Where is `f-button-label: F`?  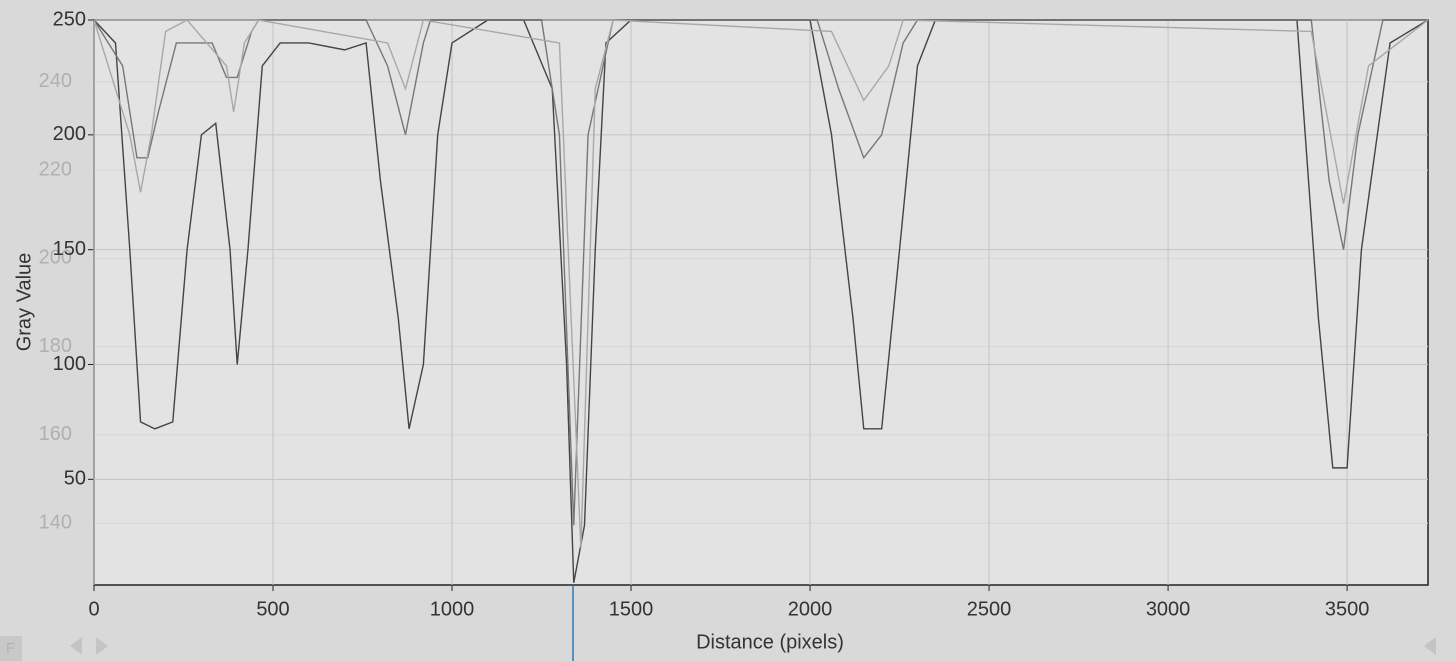
f-button-label: F is located at coordinates (10, 648).